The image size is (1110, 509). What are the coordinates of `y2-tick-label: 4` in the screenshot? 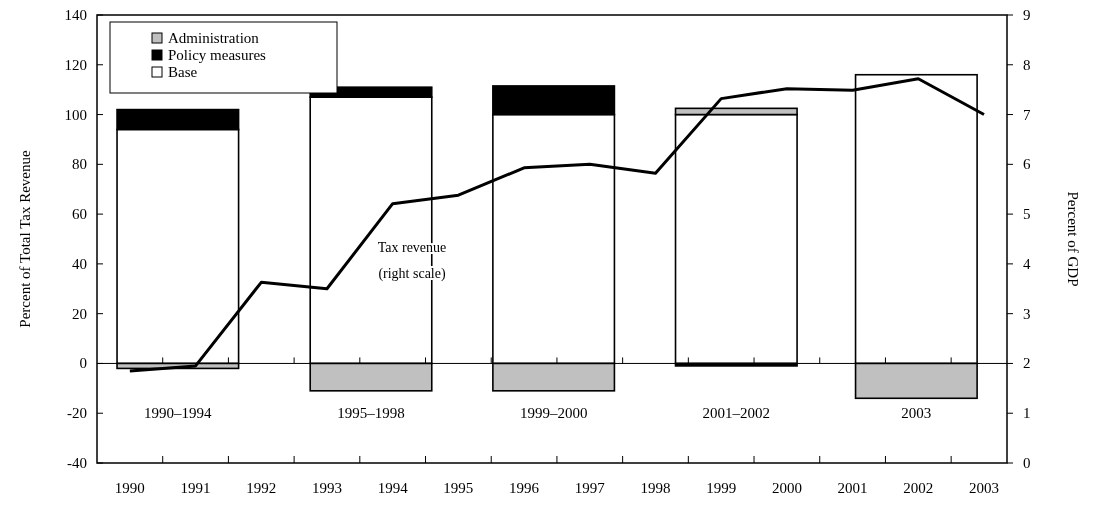 It's located at (1027, 263).